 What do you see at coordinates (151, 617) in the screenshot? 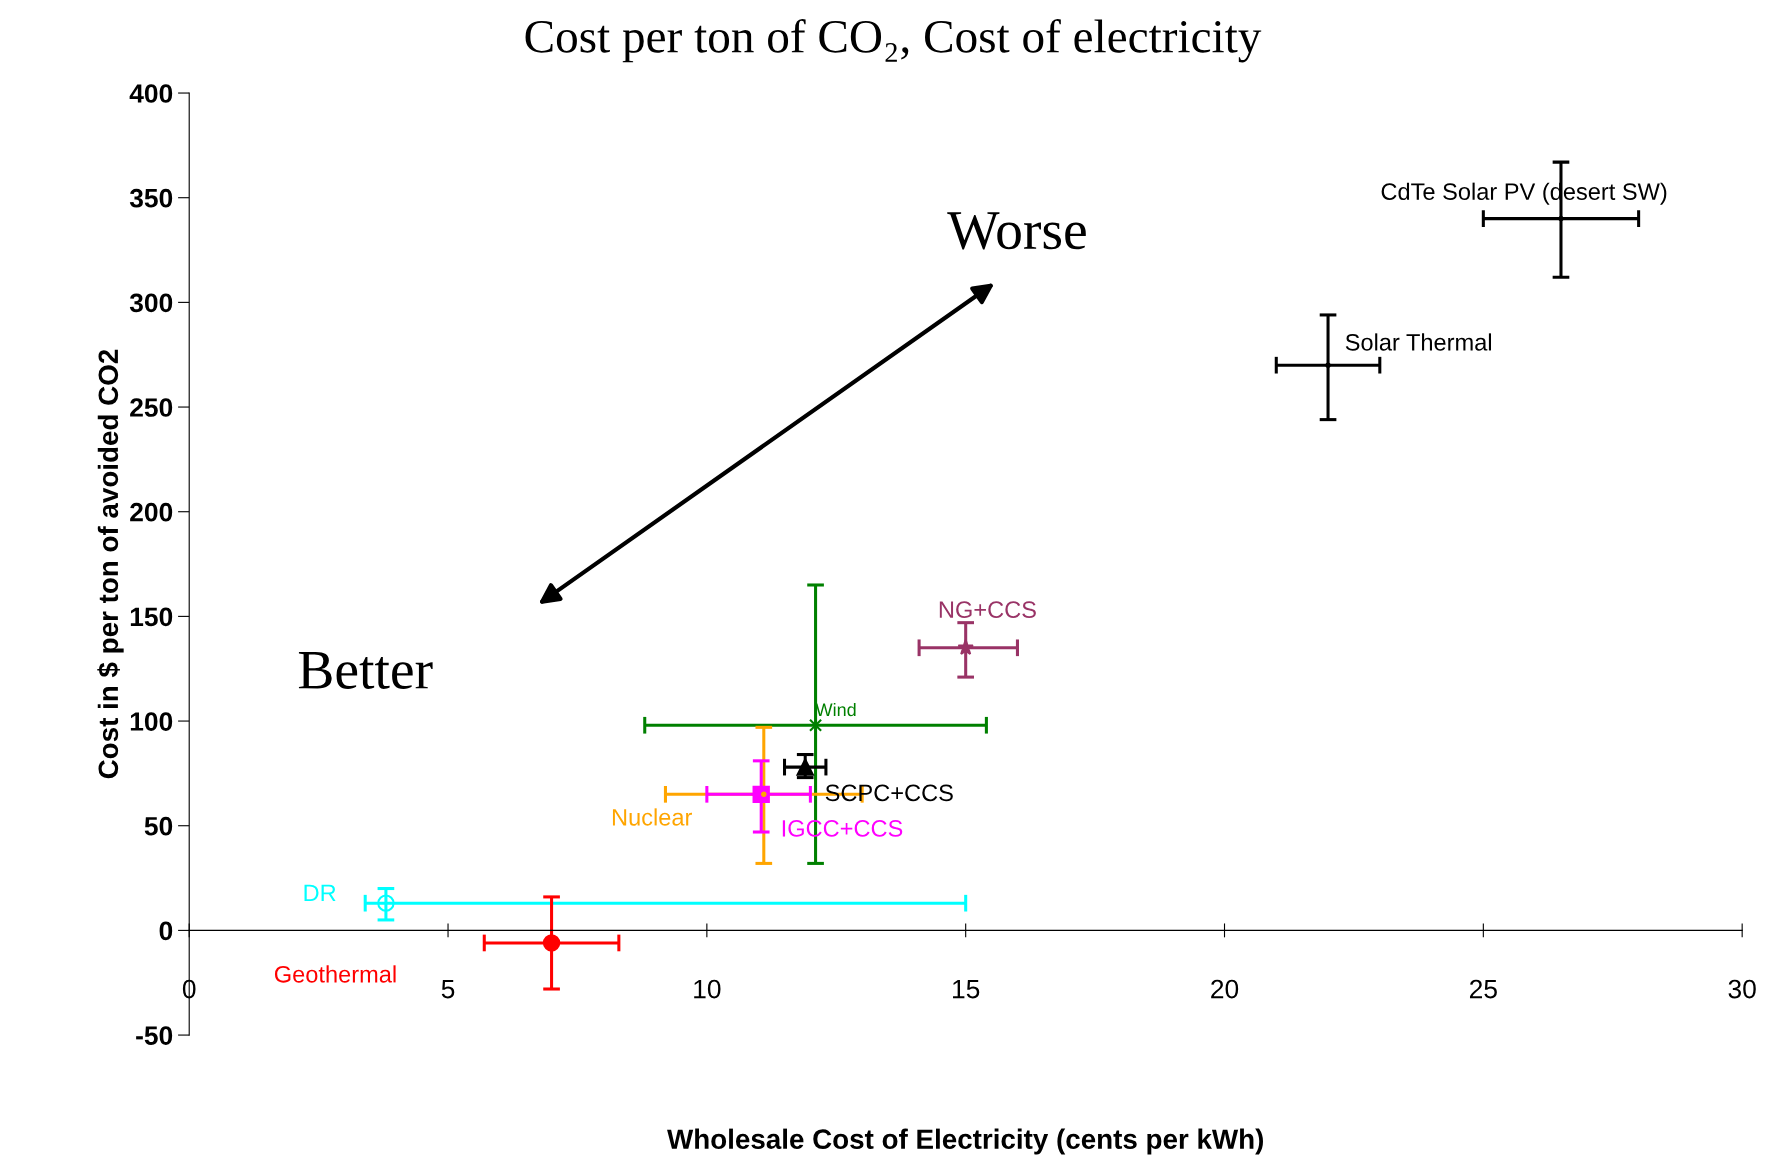
I see `y-tick-label: 150` at bounding box center [151, 617].